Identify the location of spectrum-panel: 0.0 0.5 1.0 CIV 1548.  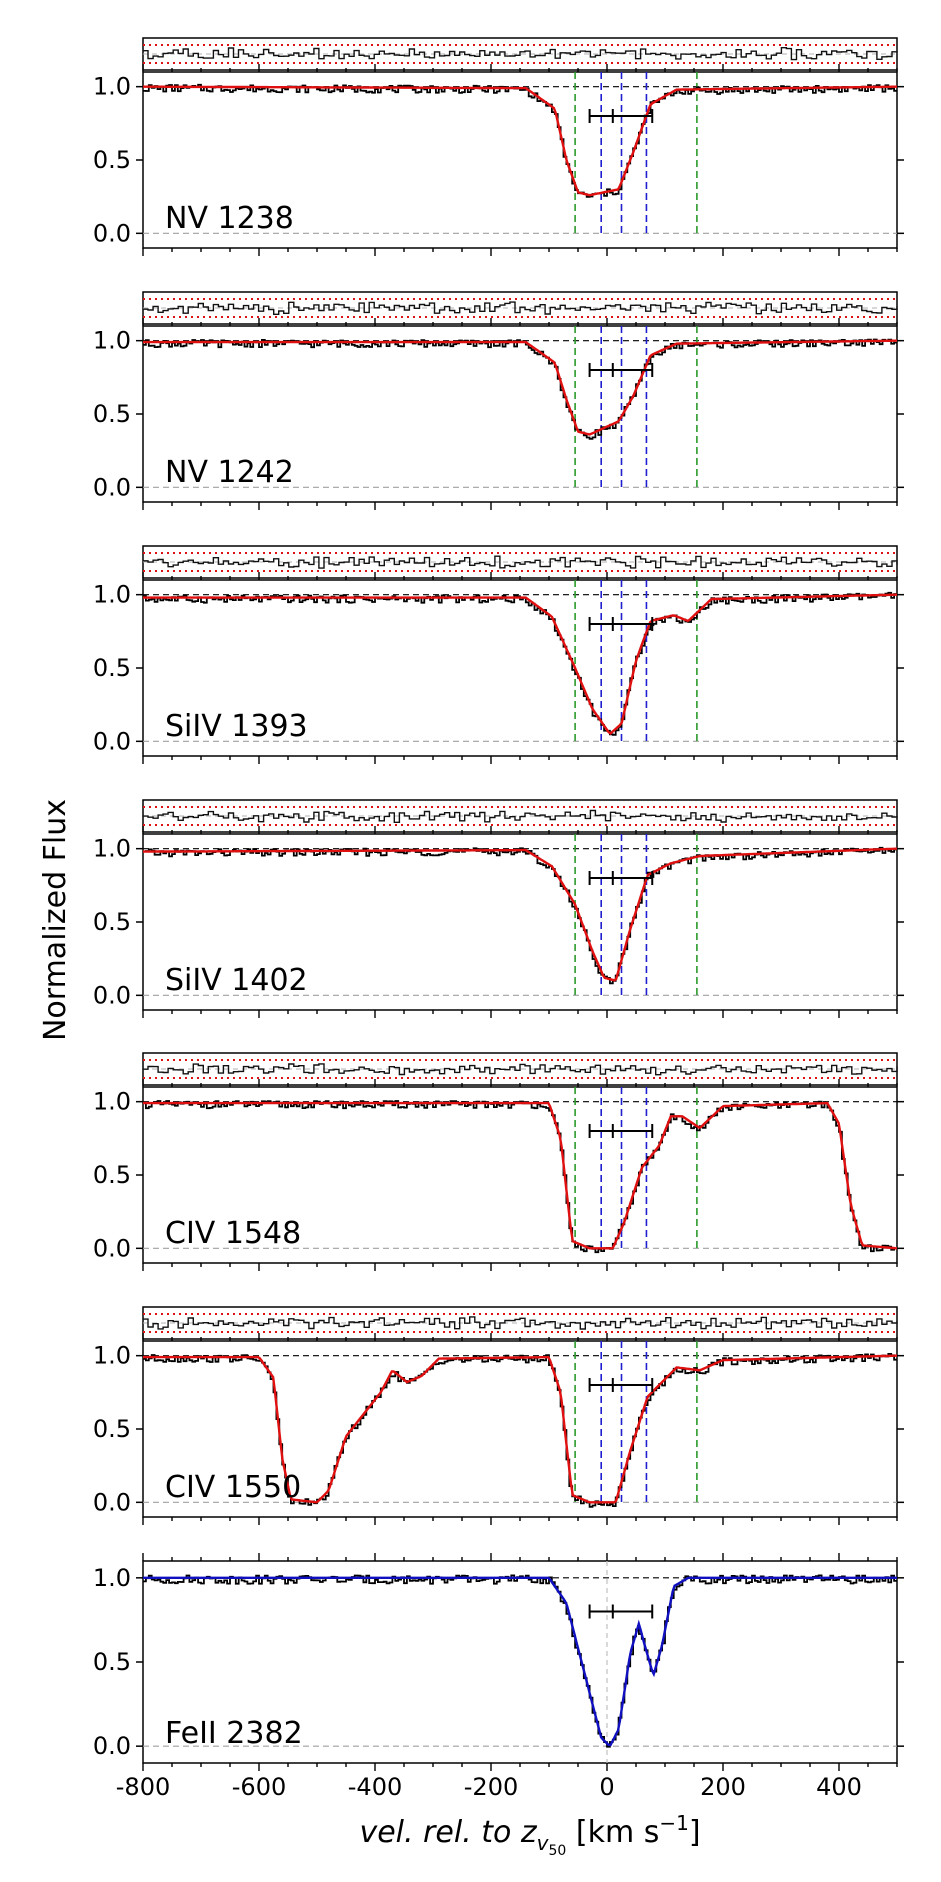
(498, 1161).